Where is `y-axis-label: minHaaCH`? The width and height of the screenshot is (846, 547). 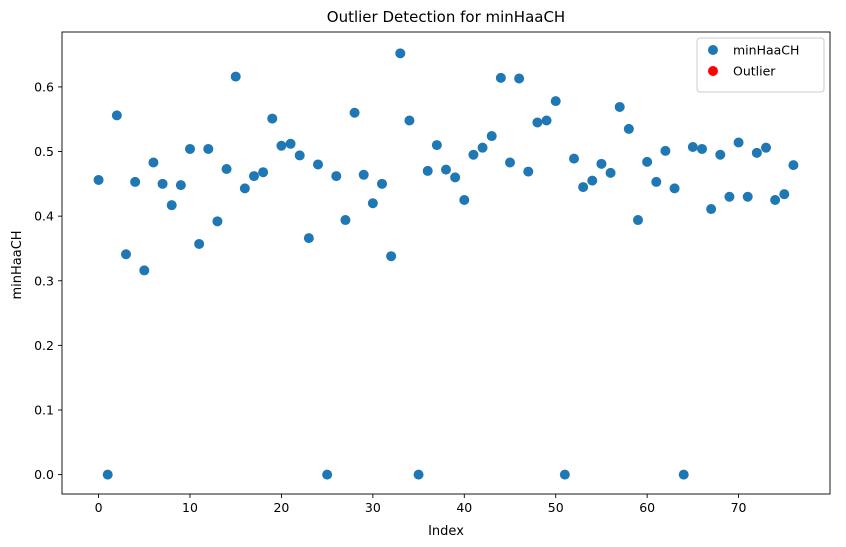 y-axis-label: minHaaCH is located at coordinates (17, 264).